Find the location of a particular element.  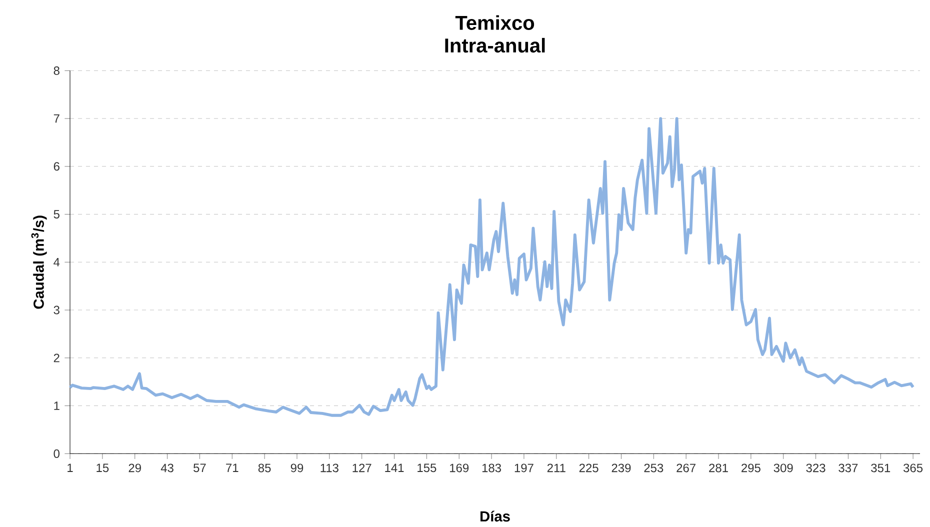

x-tick-label: 295 is located at coordinates (751, 468).